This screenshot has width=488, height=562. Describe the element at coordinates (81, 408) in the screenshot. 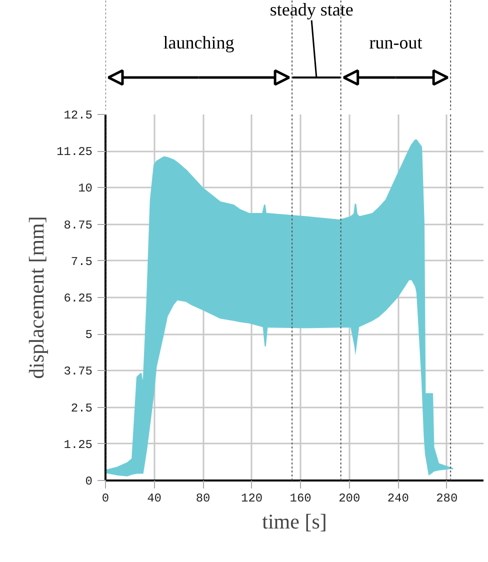

I see `y-tick-label: 2.5` at that location.